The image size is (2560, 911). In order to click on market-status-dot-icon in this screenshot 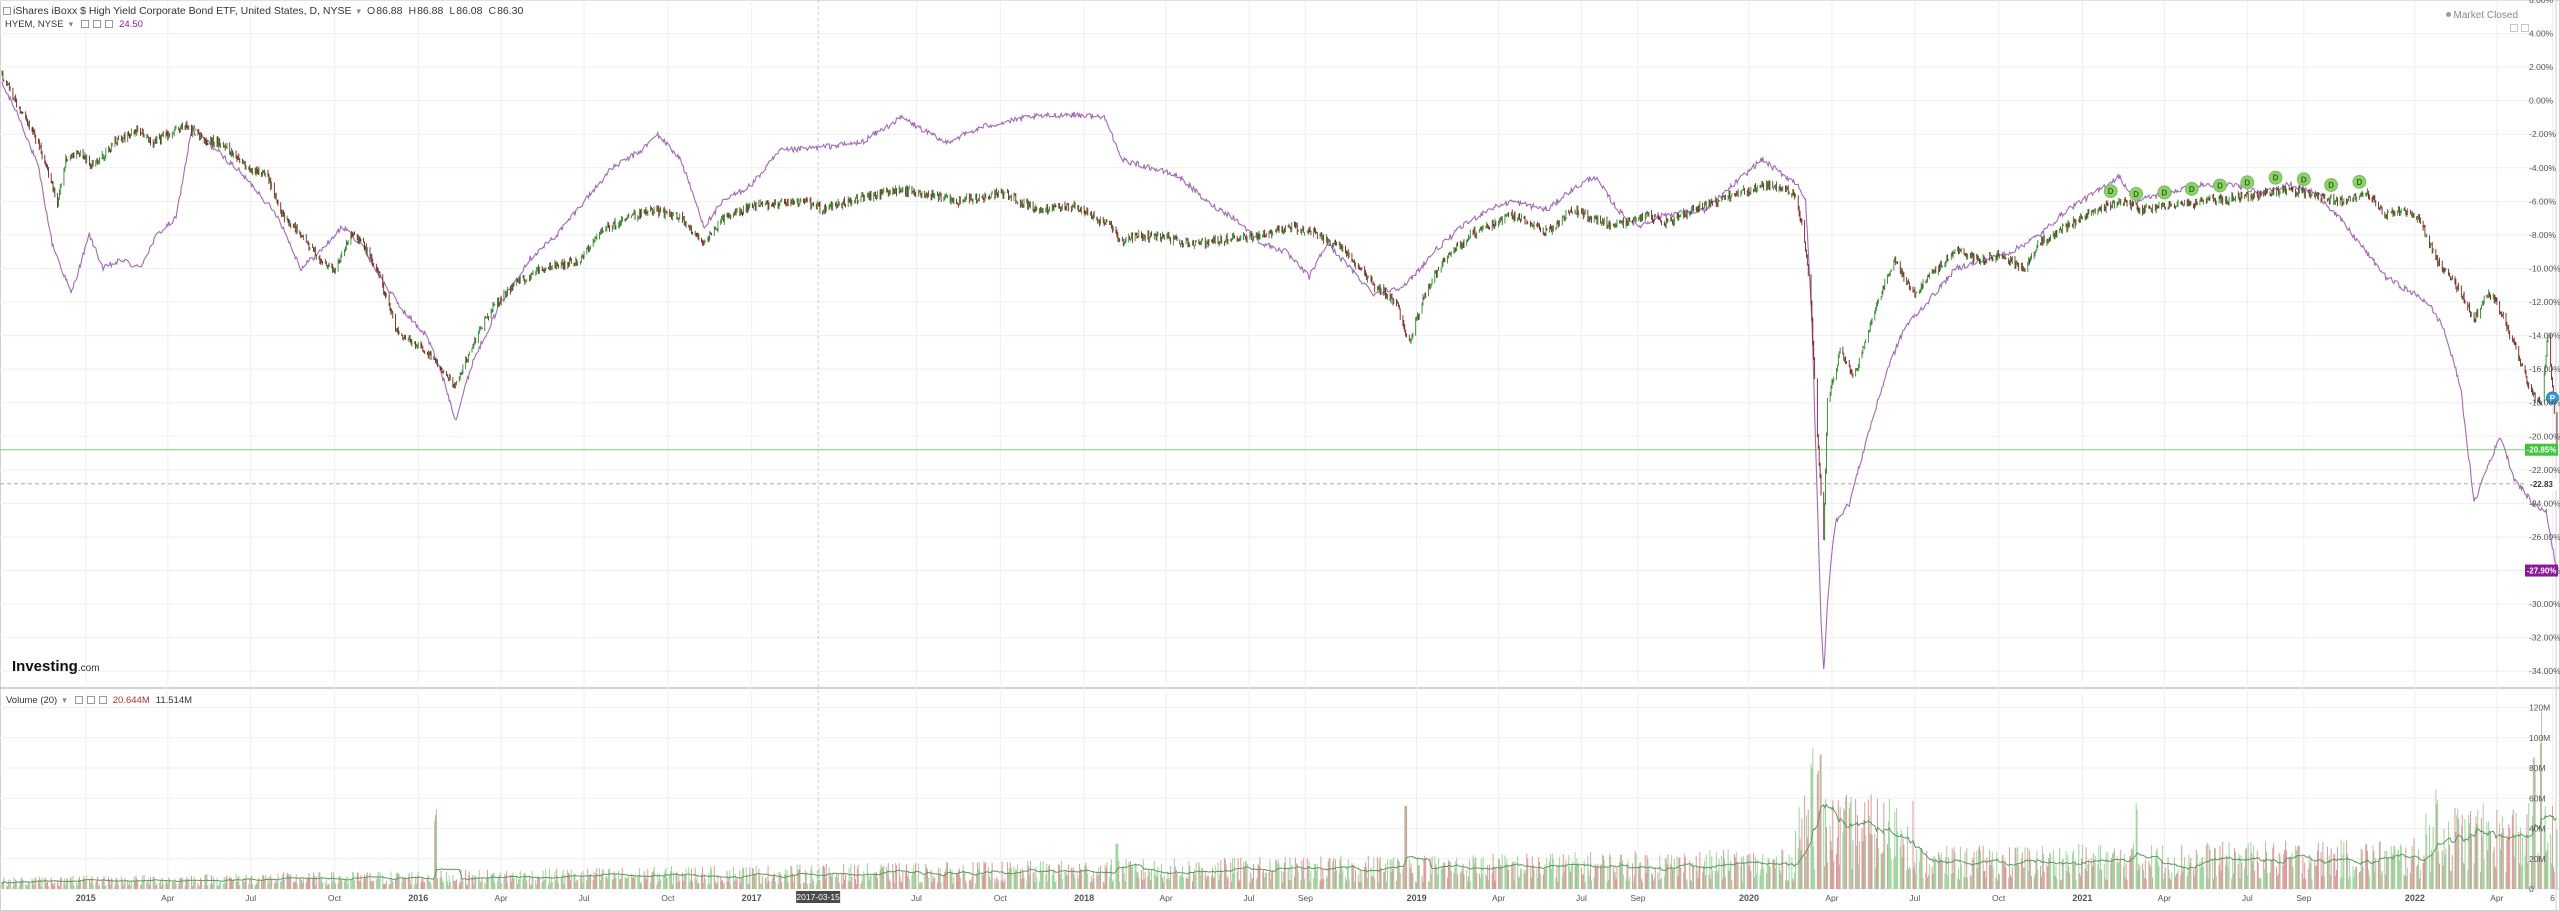, I will do `click(2448, 14)`.